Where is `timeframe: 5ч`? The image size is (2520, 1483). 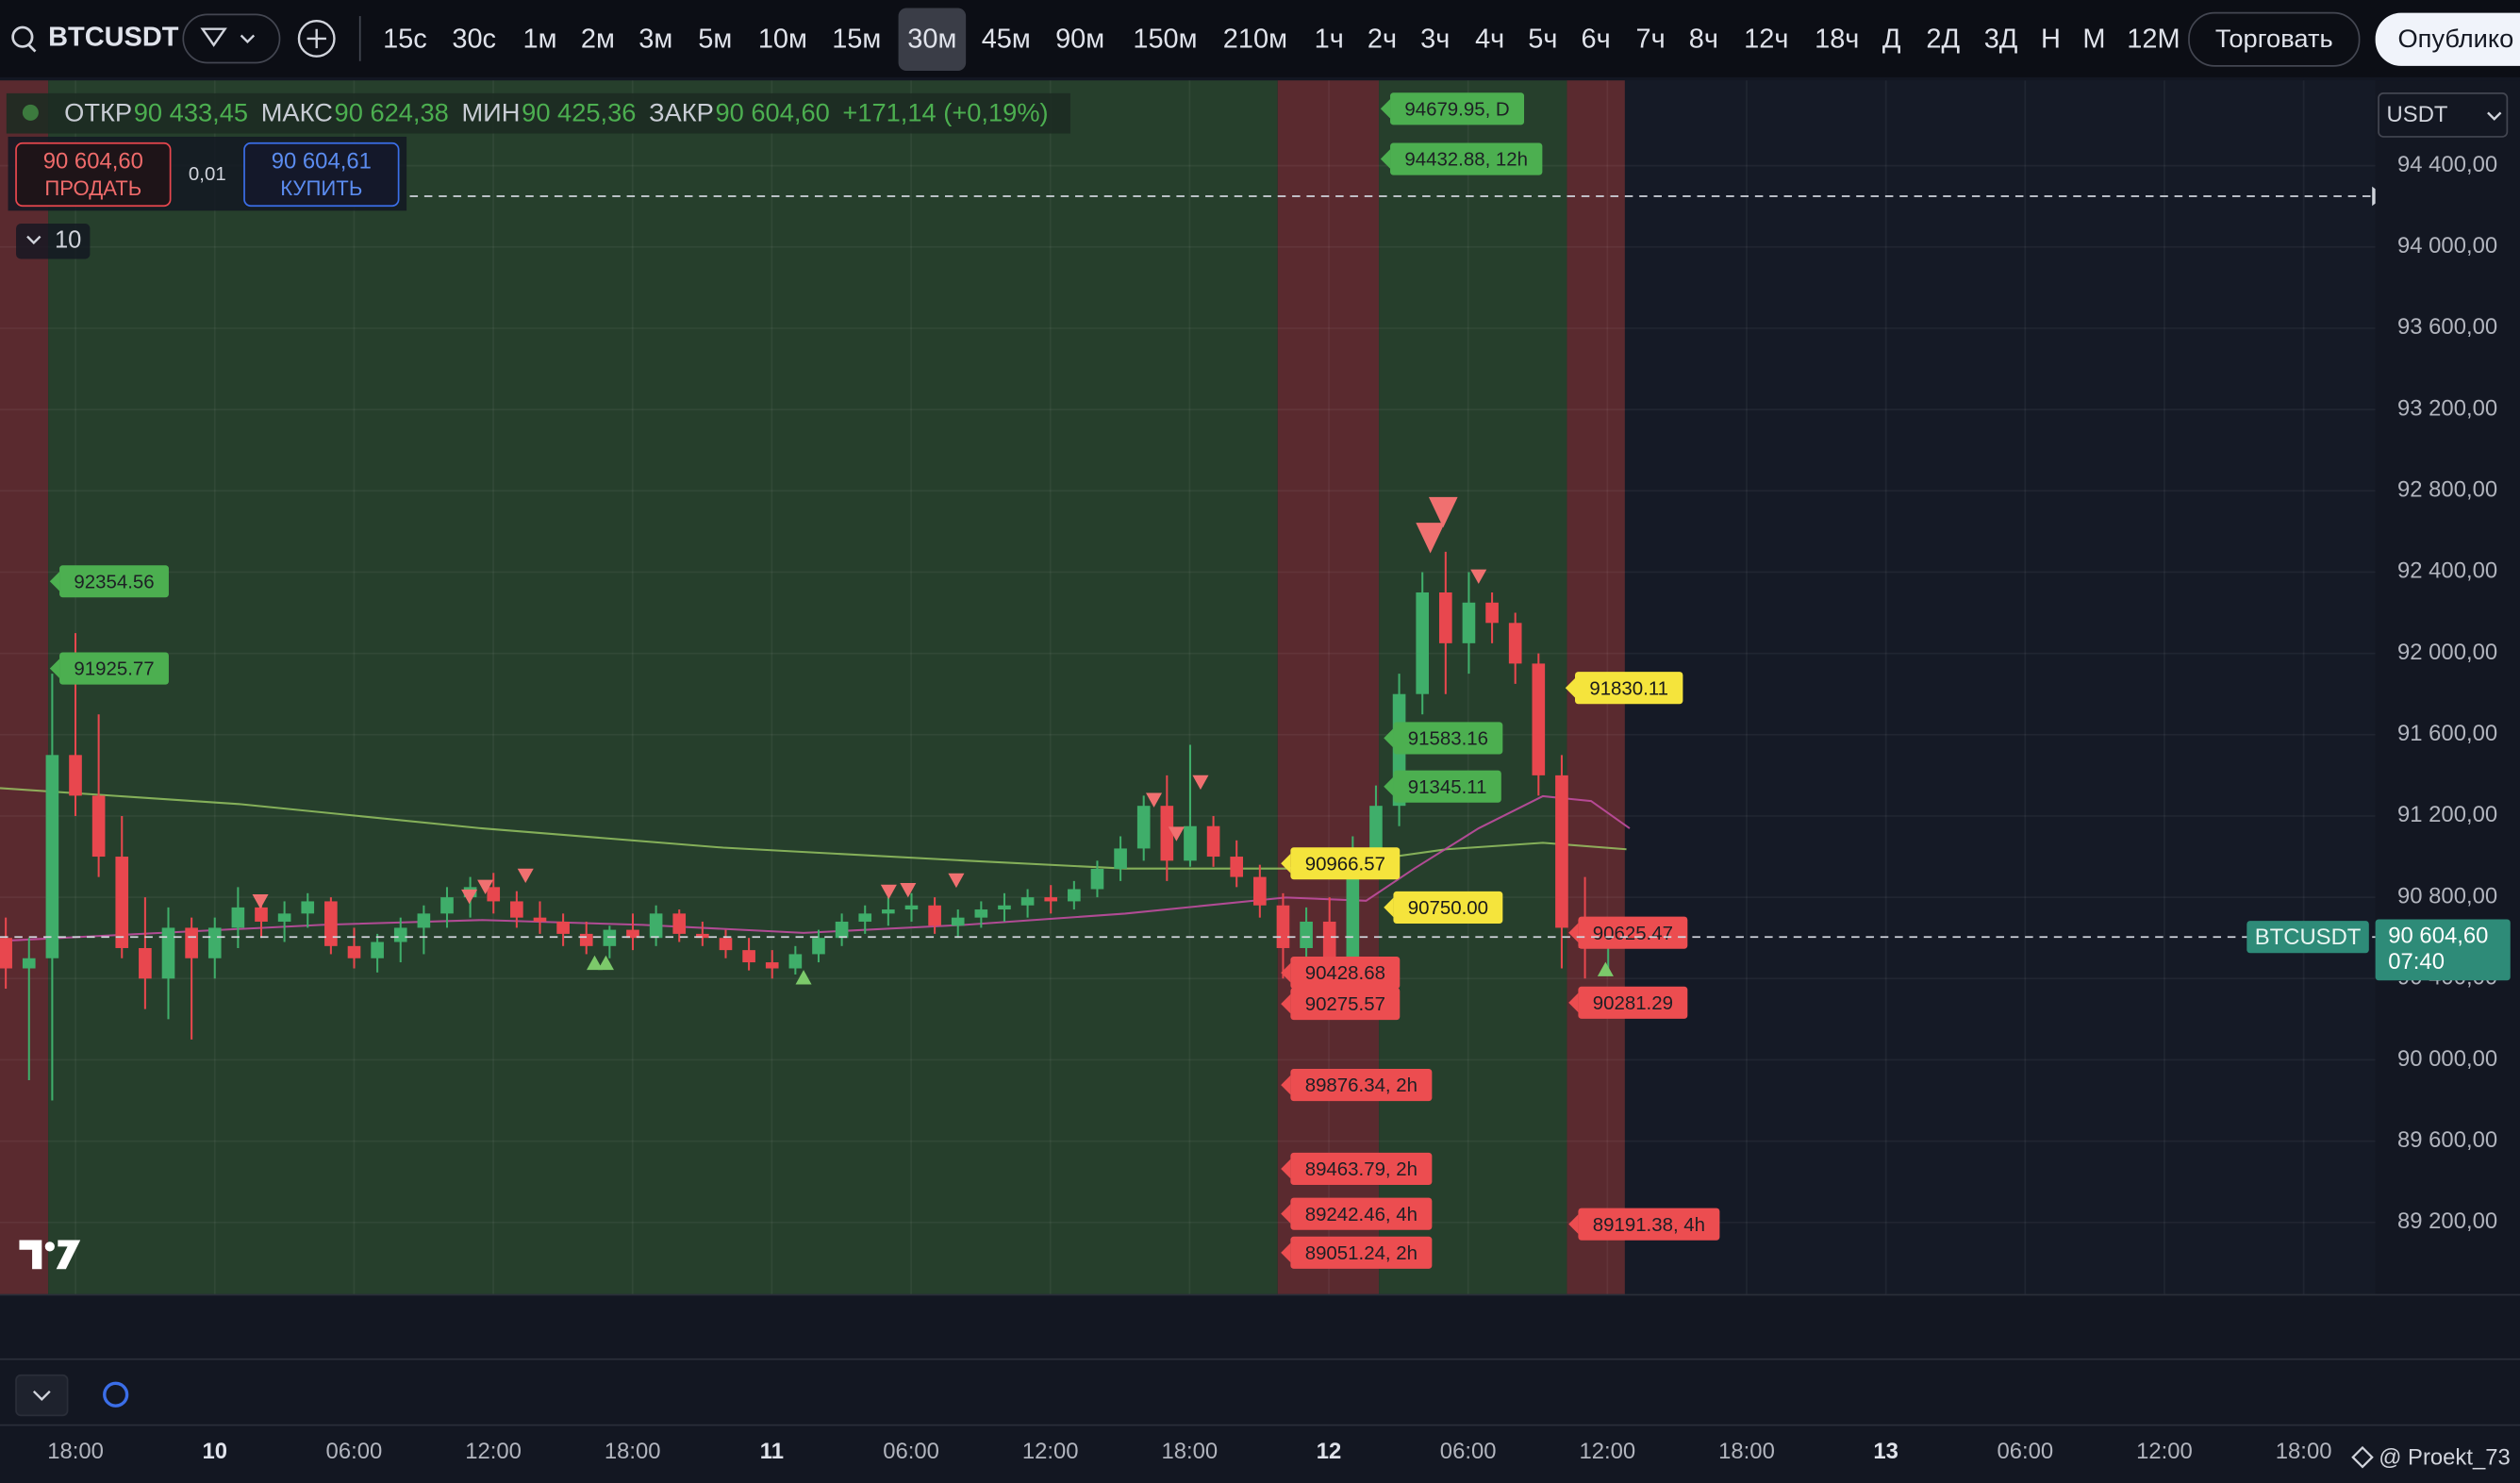 timeframe: 5ч is located at coordinates (1543, 39).